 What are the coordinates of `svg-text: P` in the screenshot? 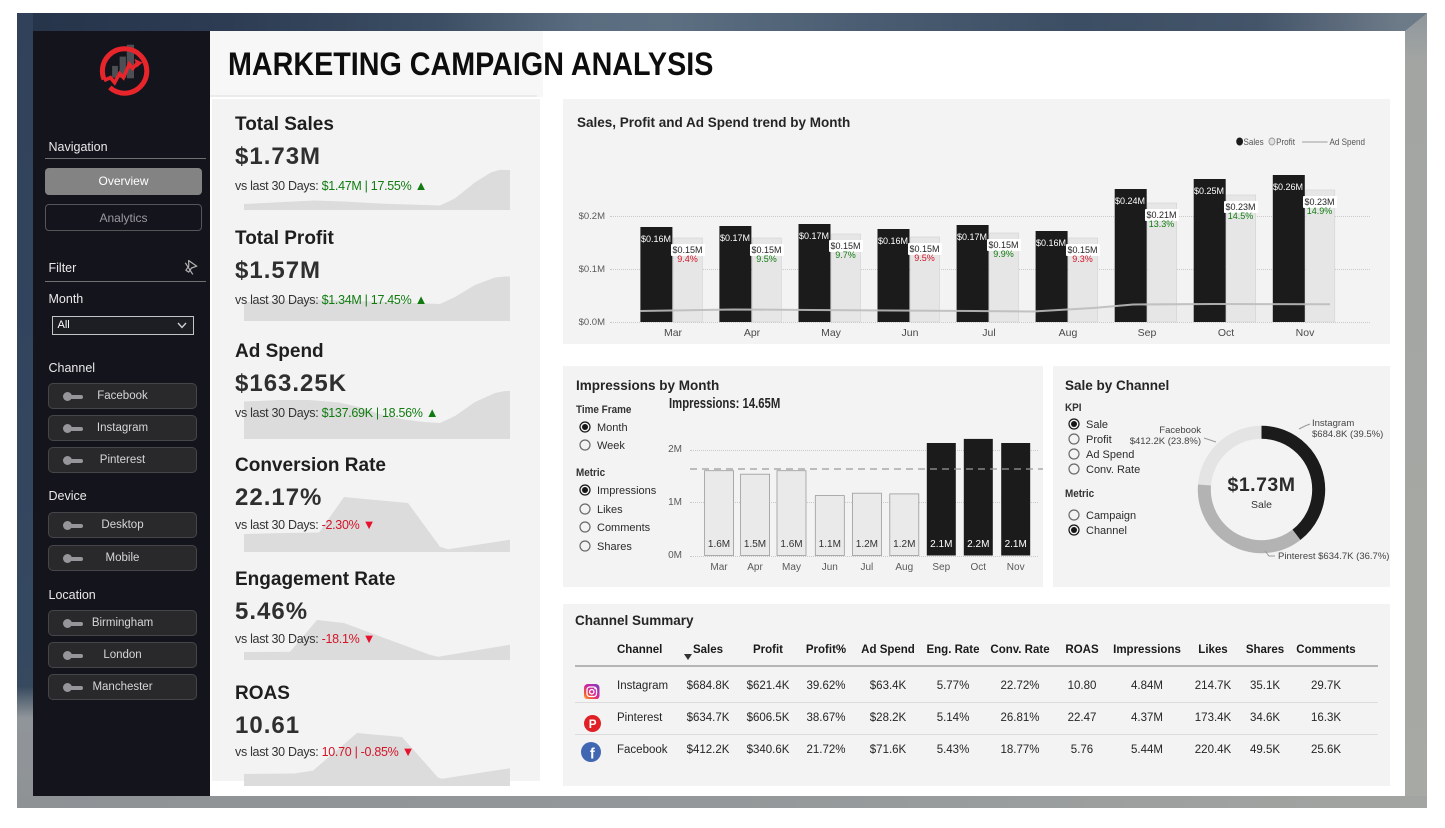 It's located at (592, 723).